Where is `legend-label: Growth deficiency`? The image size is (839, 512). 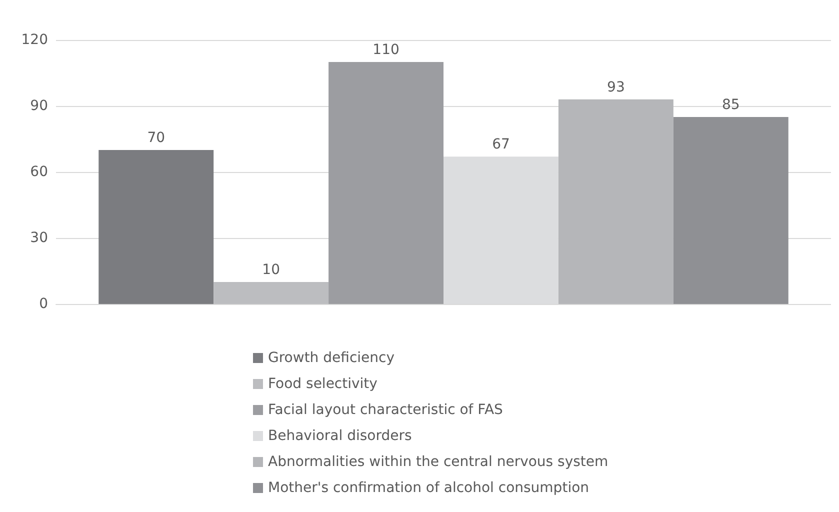
legend-label: Growth deficiency is located at coordinates (331, 358).